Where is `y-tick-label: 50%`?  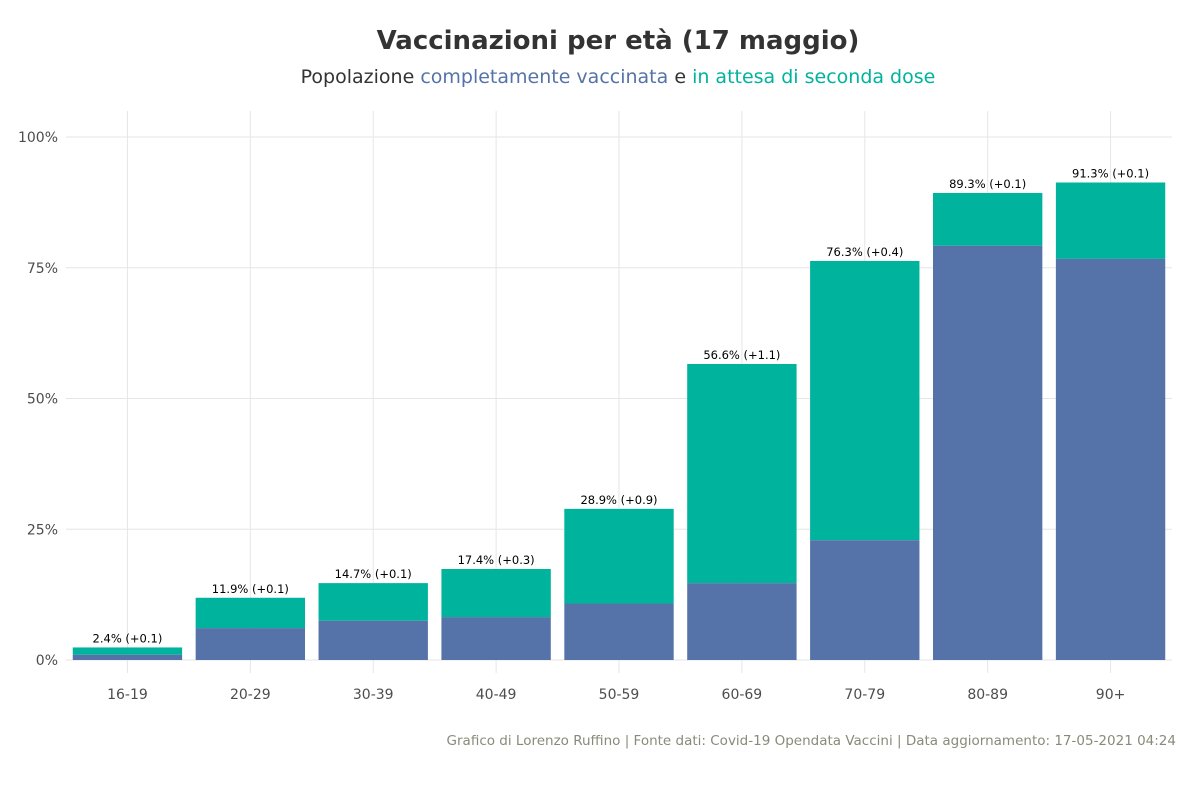
y-tick-label: 50% is located at coordinates (42, 400).